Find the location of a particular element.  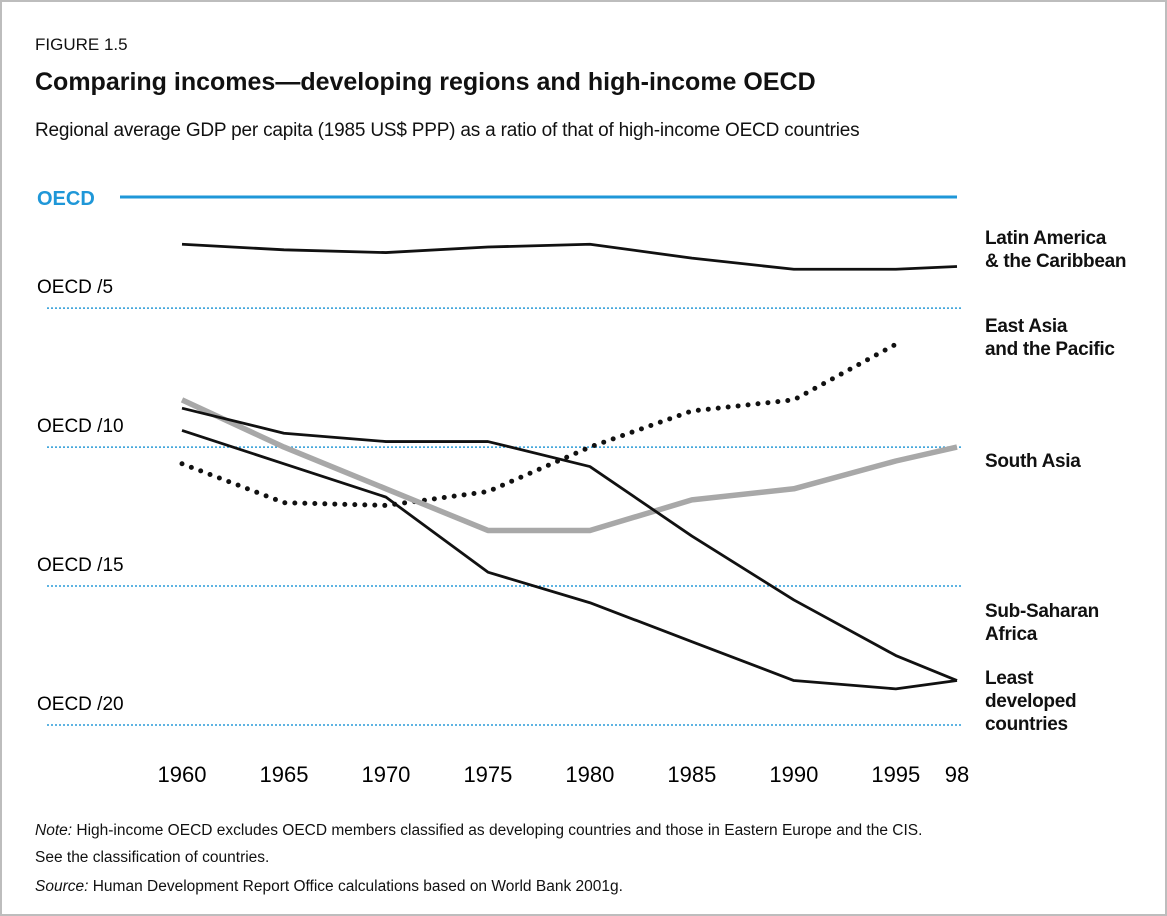

y-tick-label: OECD is located at coordinates (66, 199).